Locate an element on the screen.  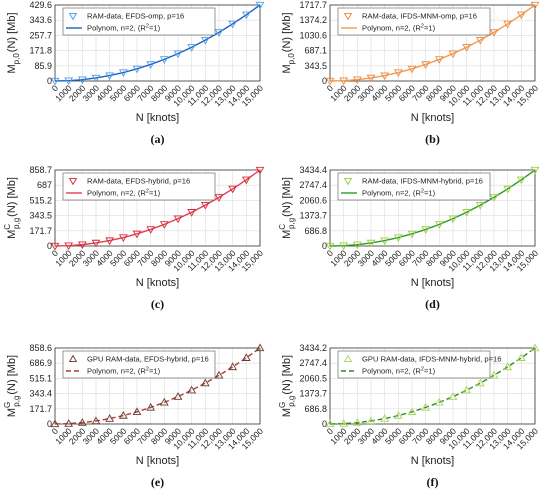
legend-entry-data: RAM-data, IFDS-MNM-hybrid, p=16 is located at coordinates (422, 181).